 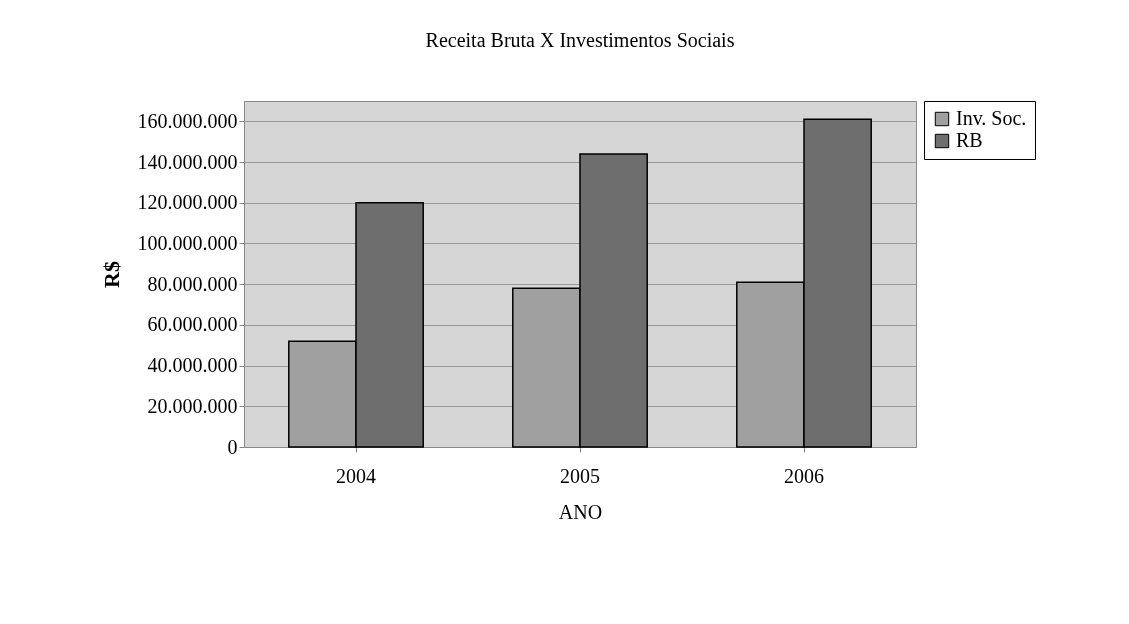 I want to click on x-tick-label: 2005, so click(x=580, y=475).